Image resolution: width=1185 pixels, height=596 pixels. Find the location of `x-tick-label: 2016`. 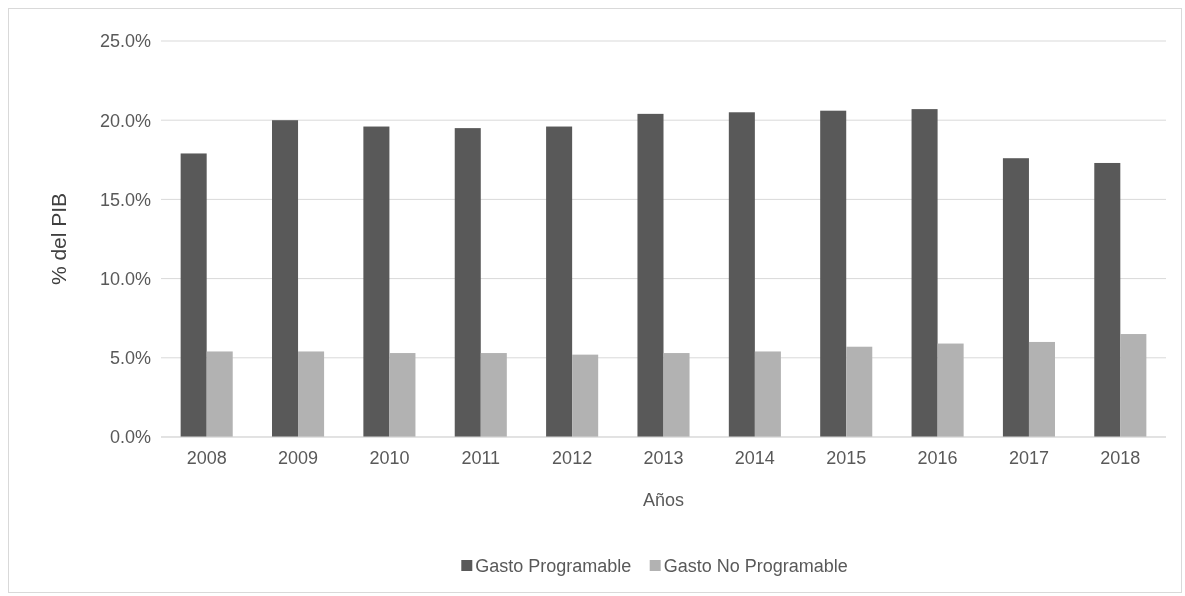

x-tick-label: 2016 is located at coordinates (937, 458).